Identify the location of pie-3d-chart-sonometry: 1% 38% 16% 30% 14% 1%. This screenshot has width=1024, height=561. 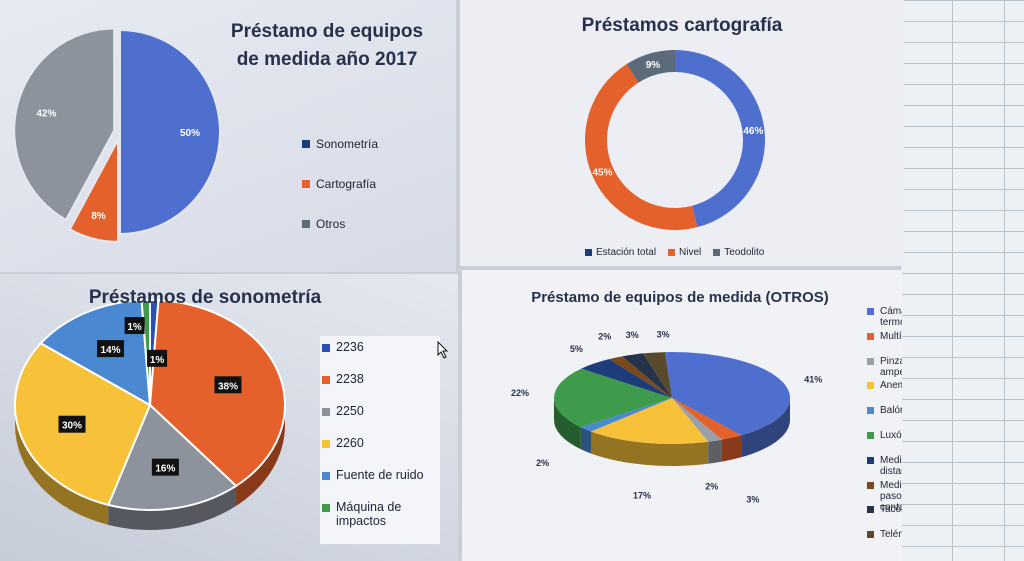
(150, 414).